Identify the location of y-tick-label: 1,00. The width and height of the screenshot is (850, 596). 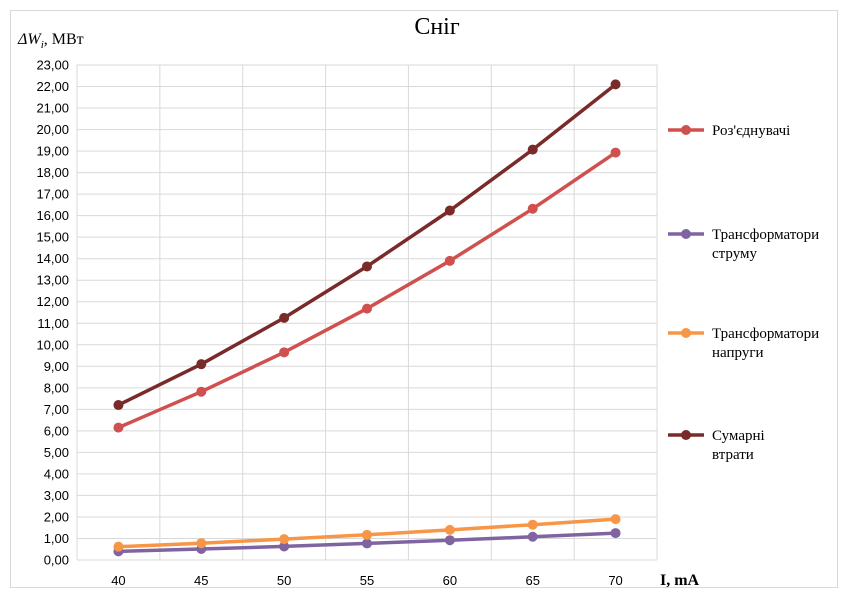
(56, 538).